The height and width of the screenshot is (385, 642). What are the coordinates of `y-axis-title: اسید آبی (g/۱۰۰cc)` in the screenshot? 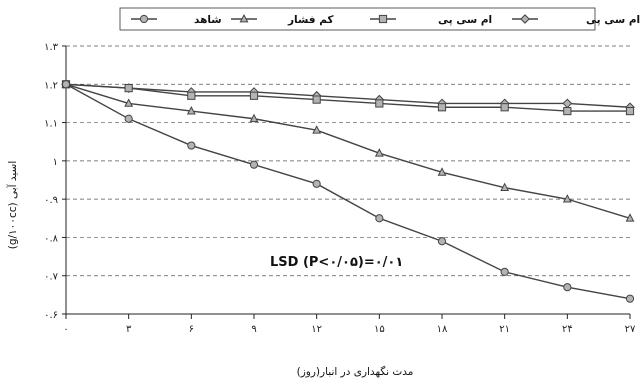 It's located at (12, 205).